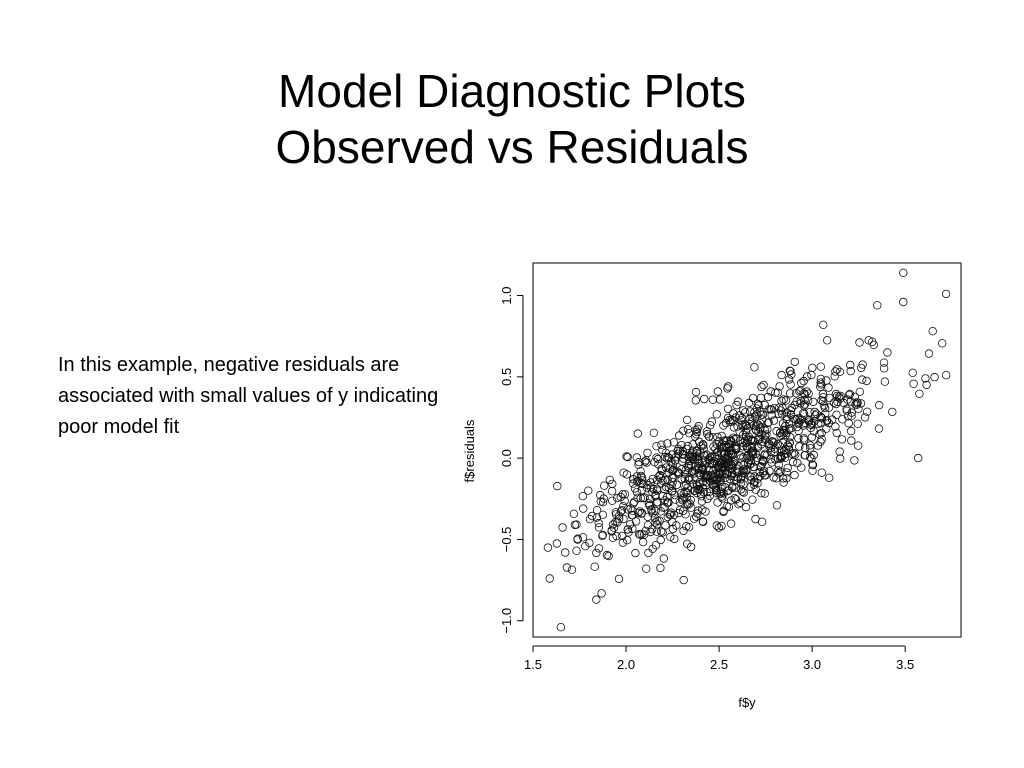 This screenshot has width=1024, height=768. Describe the element at coordinates (905, 664) in the screenshot. I see `x-tick-label: 3.5` at that location.